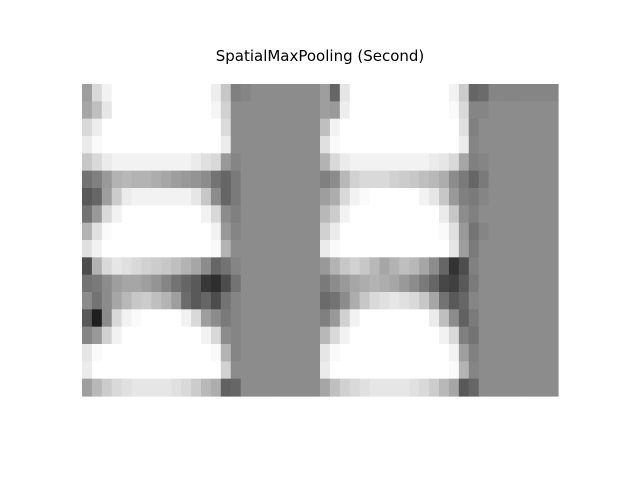 The image size is (640, 480). What do you see at coordinates (434, 214) in the screenshot?
I see `heatmap-cell-r7-c35` at bounding box center [434, 214].